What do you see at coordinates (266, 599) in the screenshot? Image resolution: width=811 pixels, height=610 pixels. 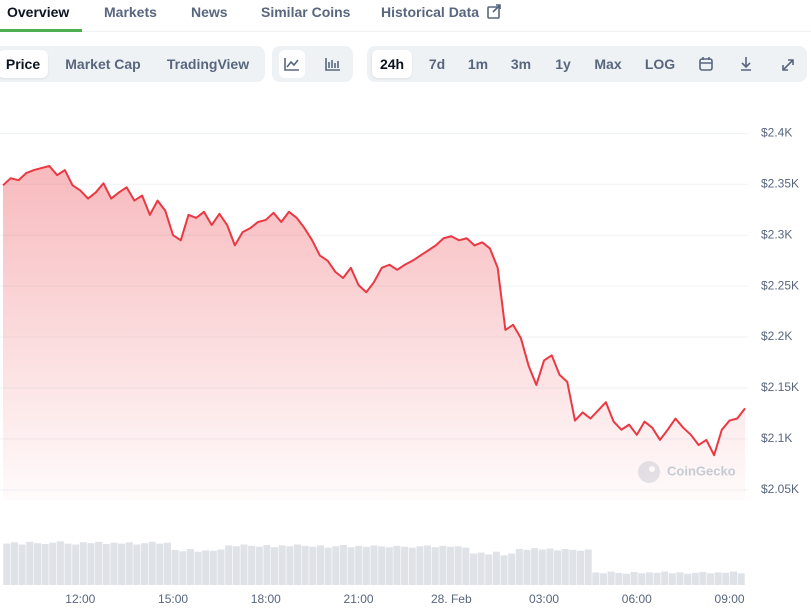 I see `x-tick-label: 18:00` at bounding box center [266, 599].